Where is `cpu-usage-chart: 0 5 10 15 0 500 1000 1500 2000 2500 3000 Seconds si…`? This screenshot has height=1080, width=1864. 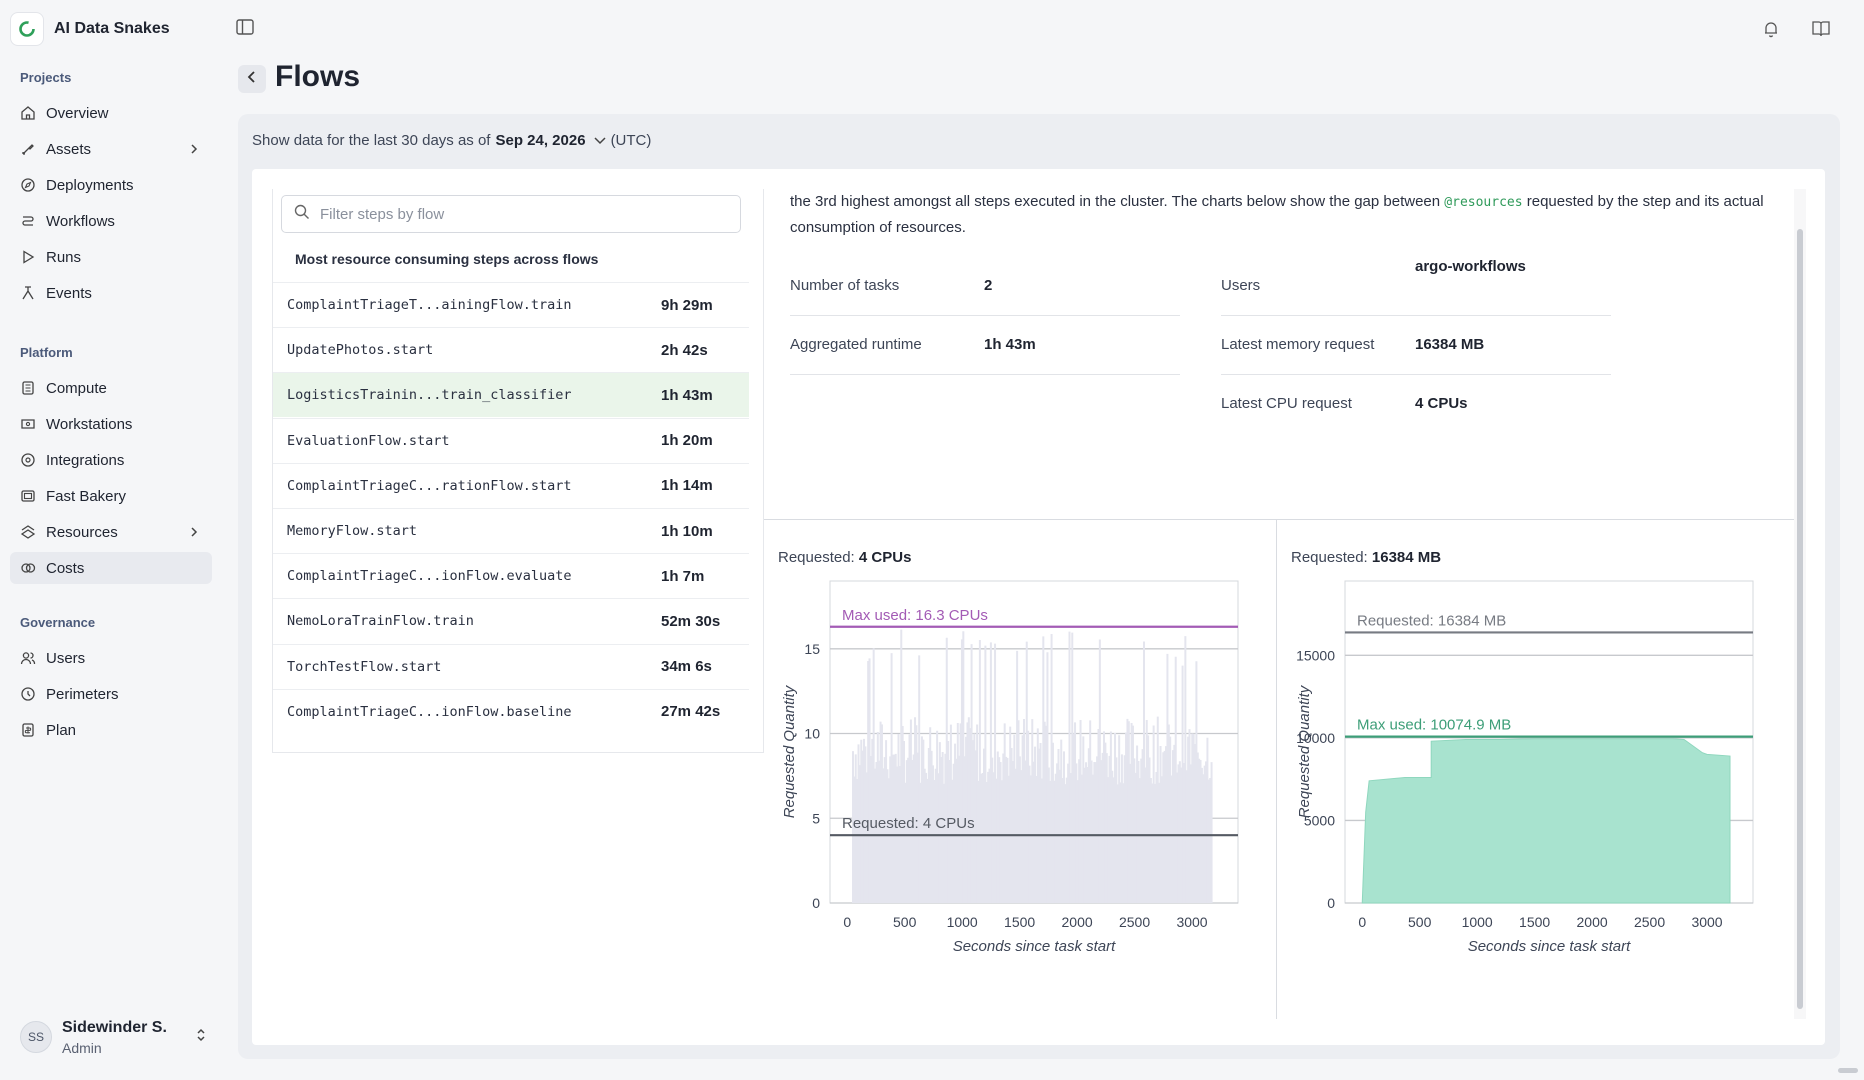 cpu-usage-chart: 0 5 10 15 0 500 1000 1500 2000 2500 3000 Seconds si… is located at coordinates (1010, 767).